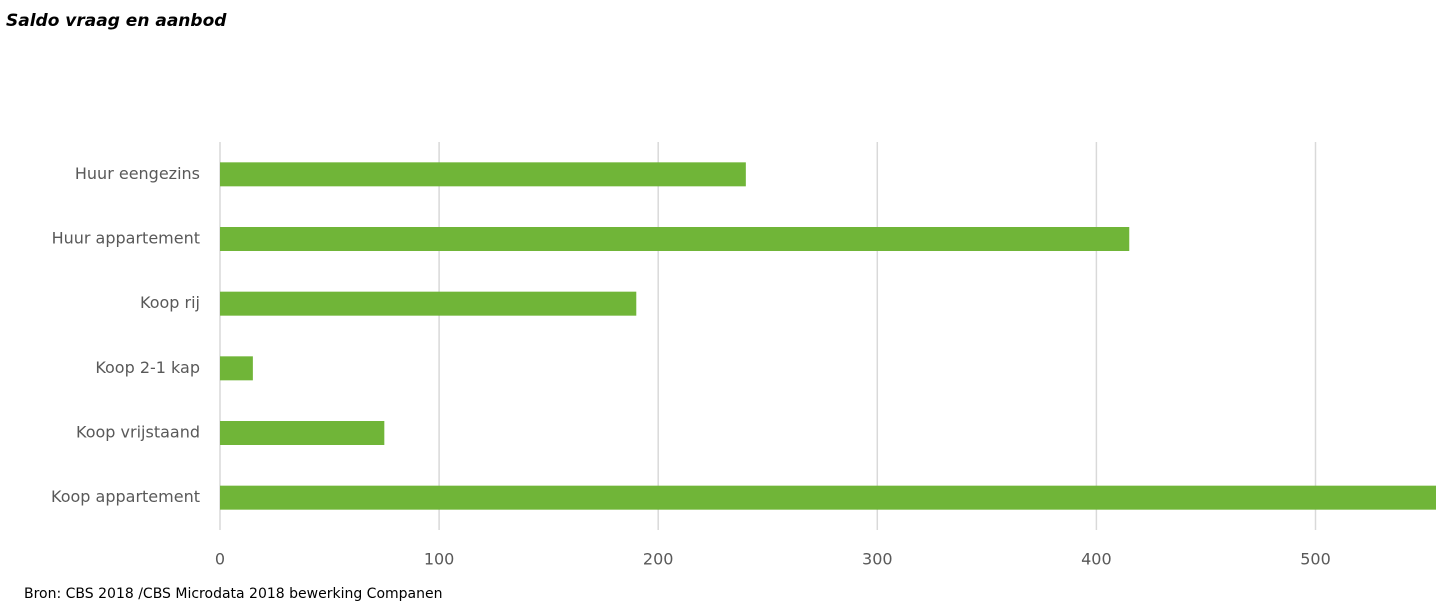  What do you see at coordinates (137, 173) in the screenshot?
I see `y-tick-label: Huur eengezins` at bounding box center [137, 173].